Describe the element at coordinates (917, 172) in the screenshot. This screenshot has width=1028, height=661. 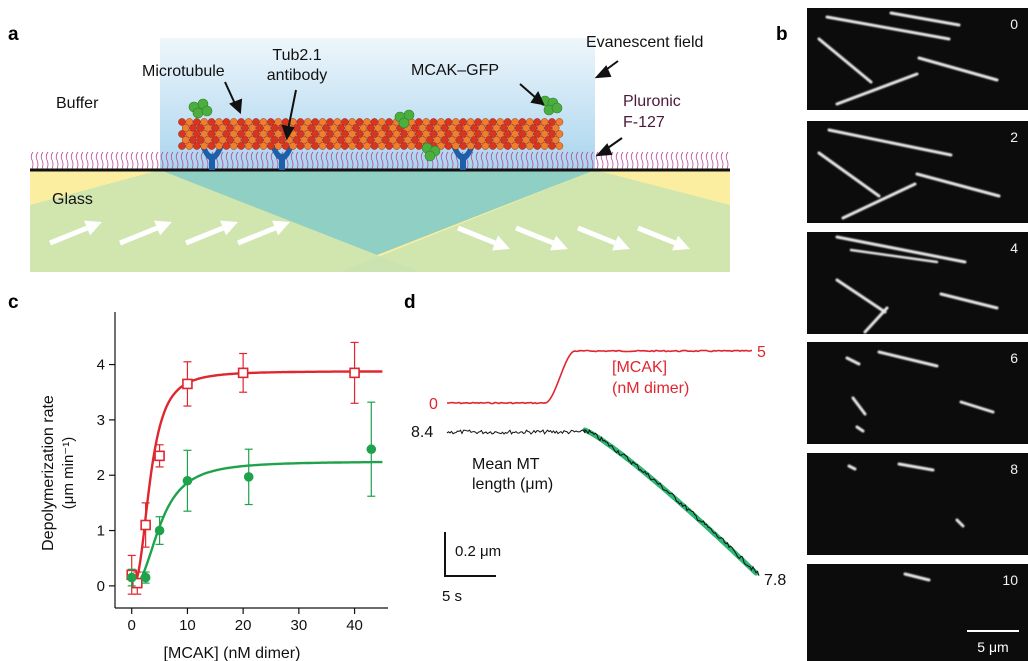
I see `timelapse-frame: 2` at that location.